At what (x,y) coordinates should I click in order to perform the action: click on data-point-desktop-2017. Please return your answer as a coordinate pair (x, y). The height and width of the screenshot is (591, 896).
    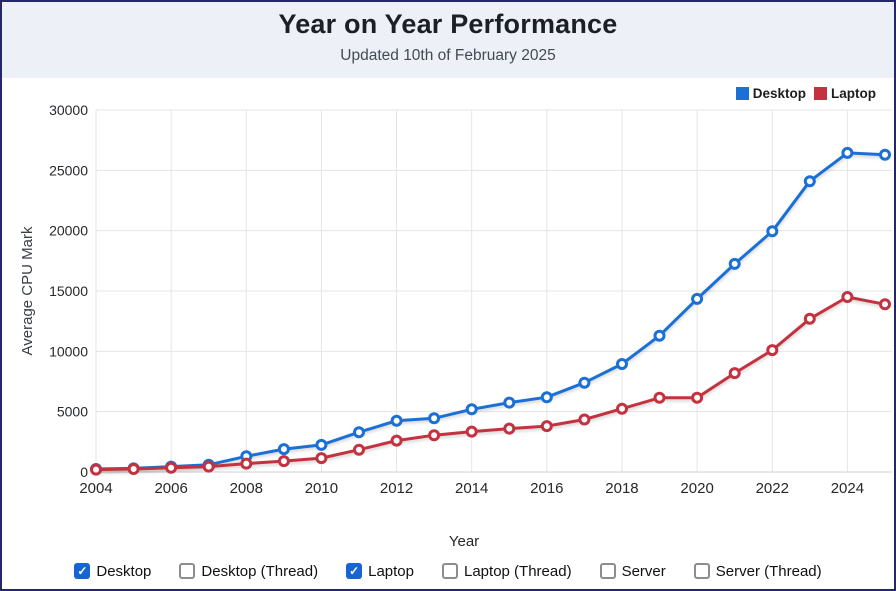
    Looking at the image, I should click on (584, 382).